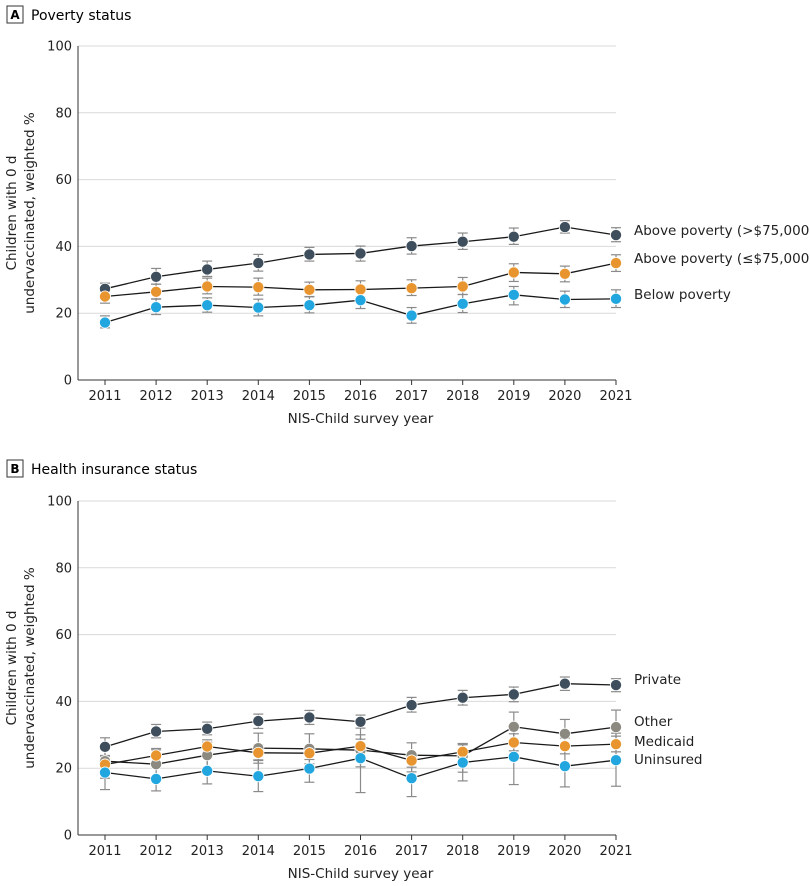  What do you see at coordinates (513, 396) in the screenshot?
I see `x-tick-label: 2019` at bounding box center [513, 396].